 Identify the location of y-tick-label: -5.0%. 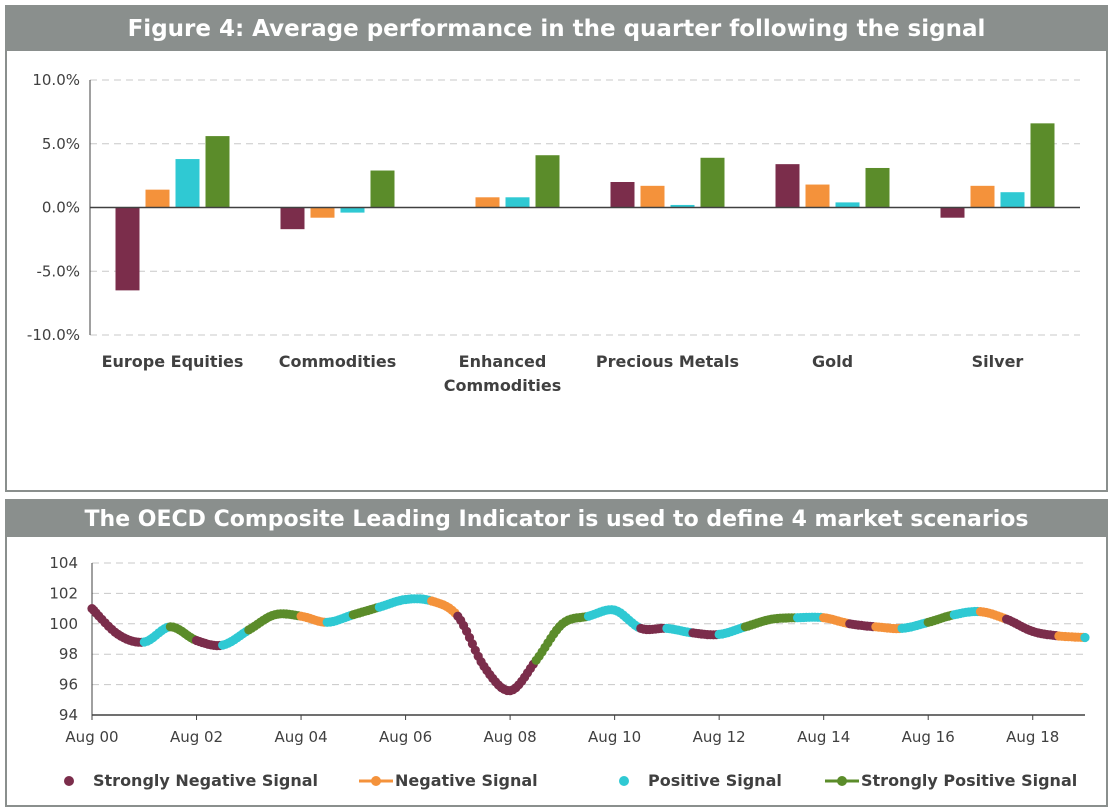
(58, 271).